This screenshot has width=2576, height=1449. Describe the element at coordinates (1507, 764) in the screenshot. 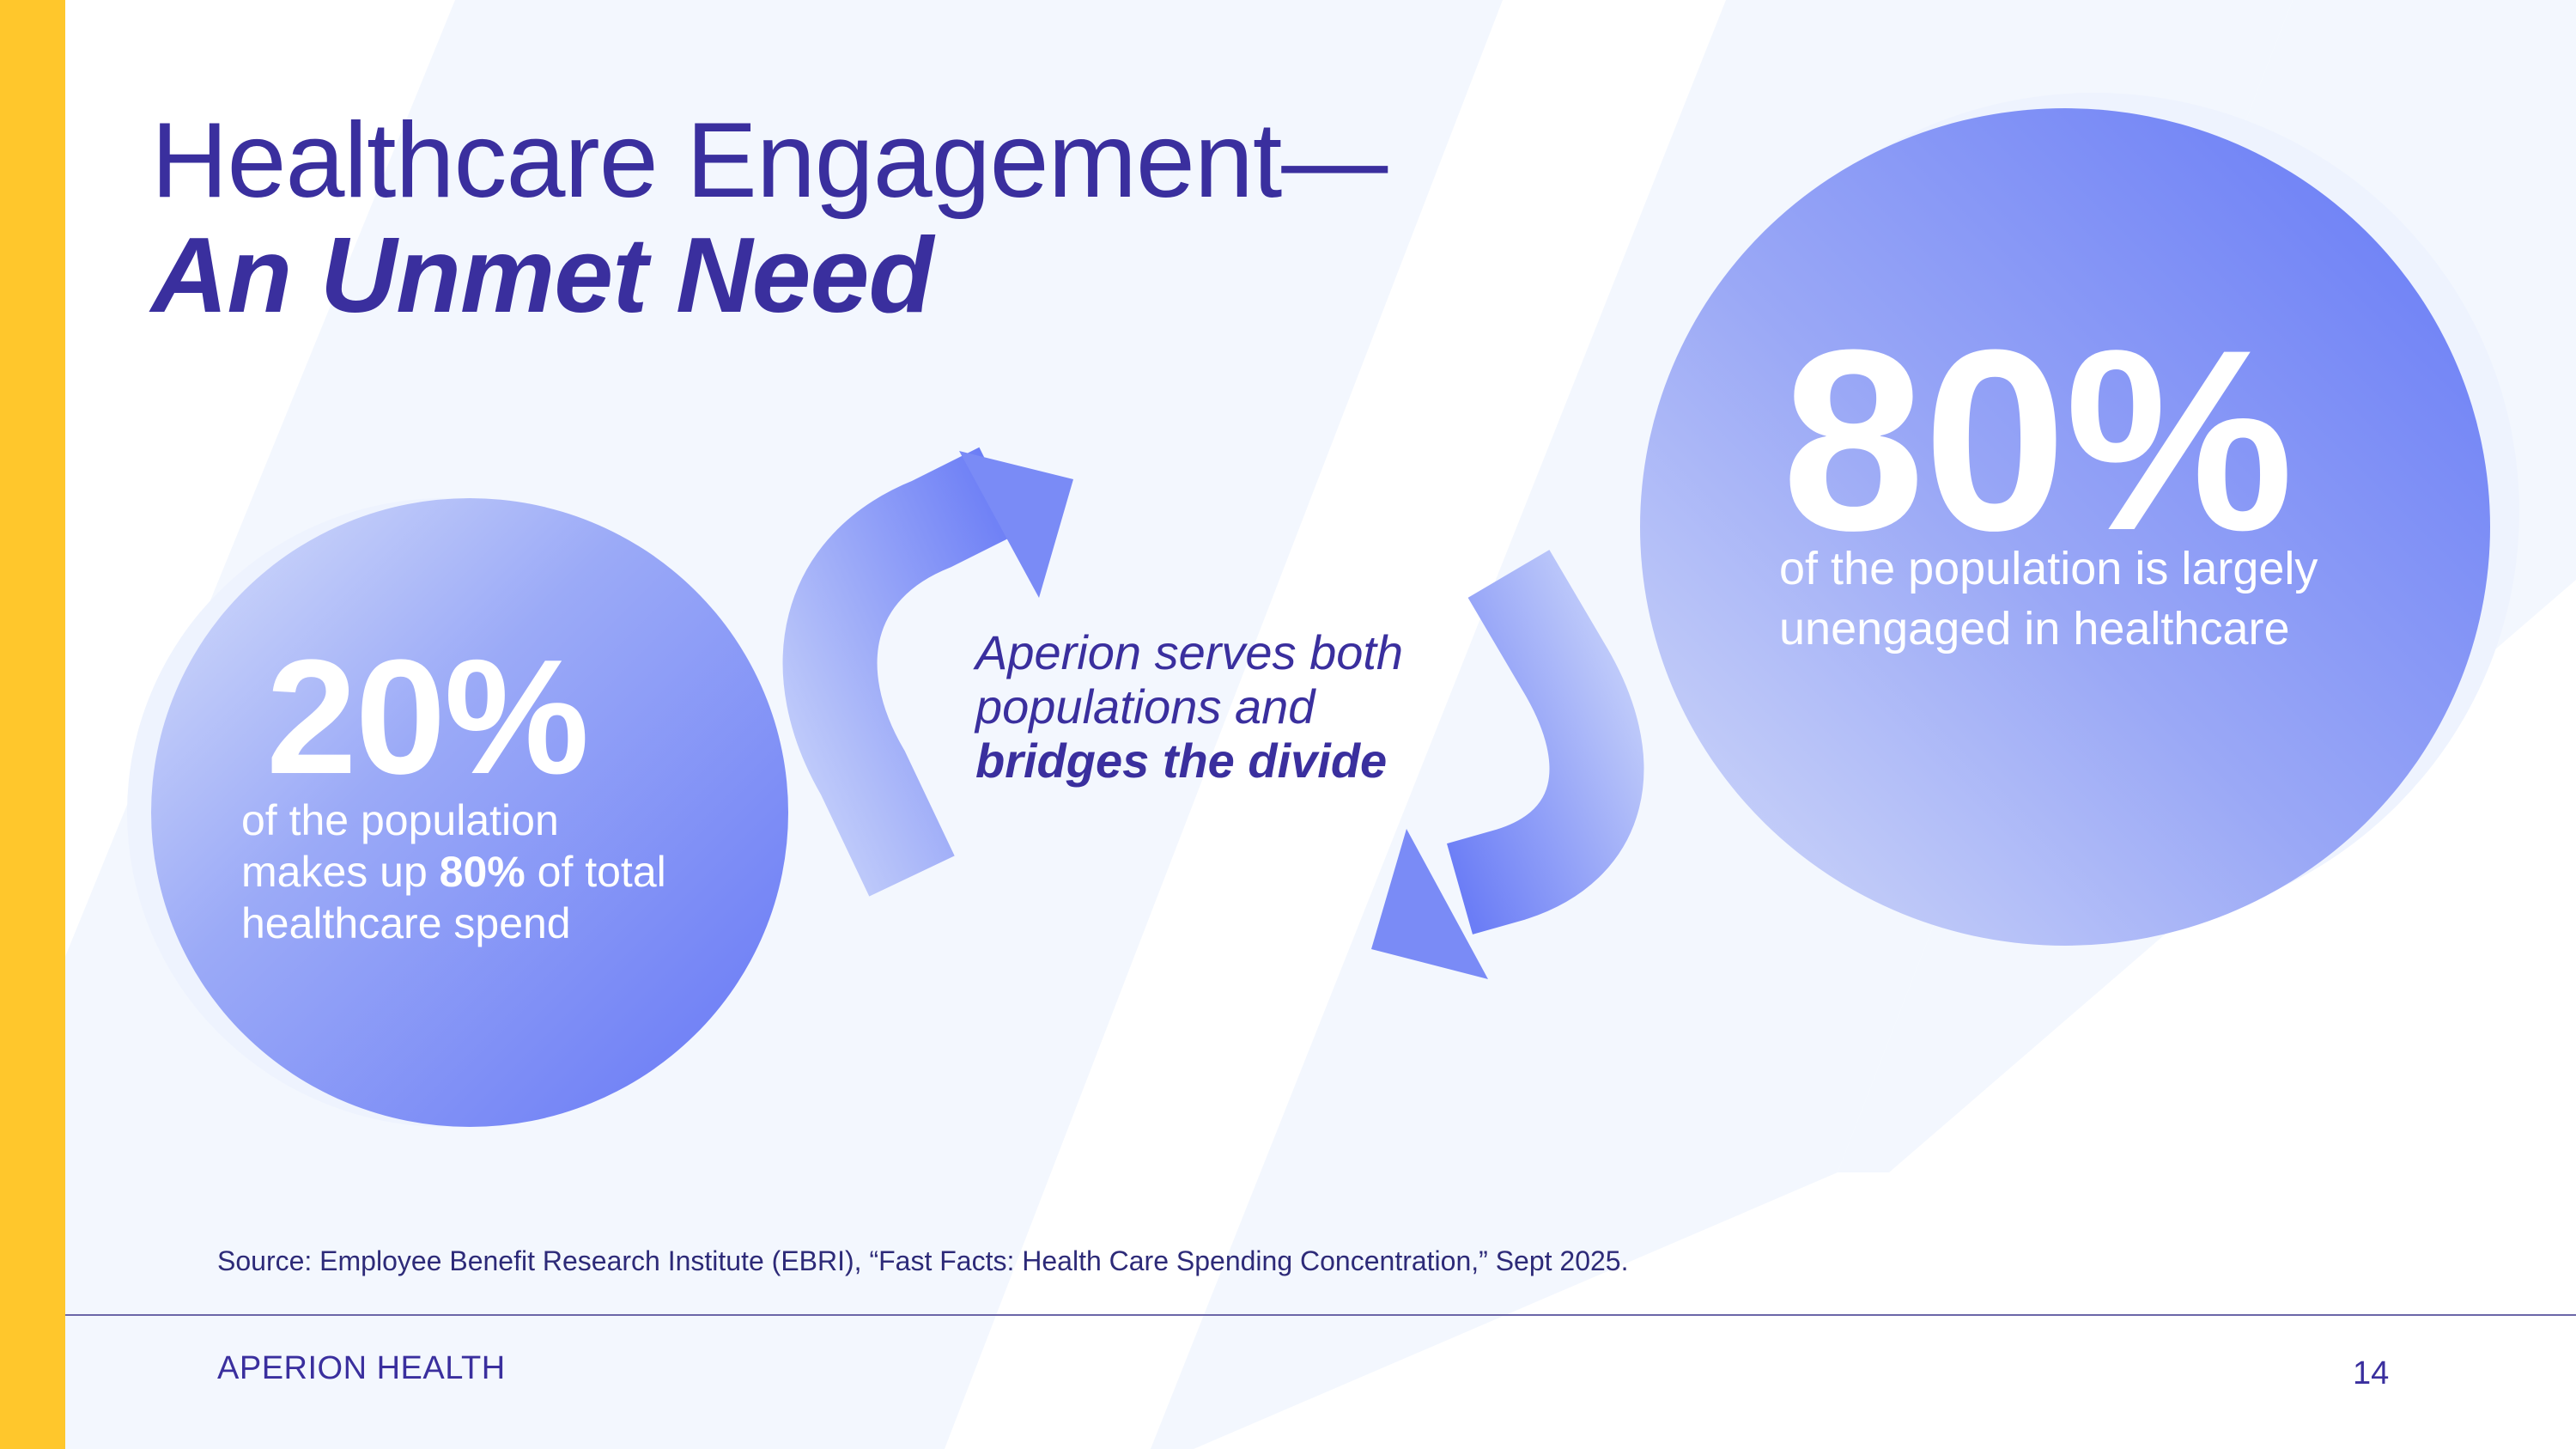

I see `curved-arrow-down-icon` at that location.